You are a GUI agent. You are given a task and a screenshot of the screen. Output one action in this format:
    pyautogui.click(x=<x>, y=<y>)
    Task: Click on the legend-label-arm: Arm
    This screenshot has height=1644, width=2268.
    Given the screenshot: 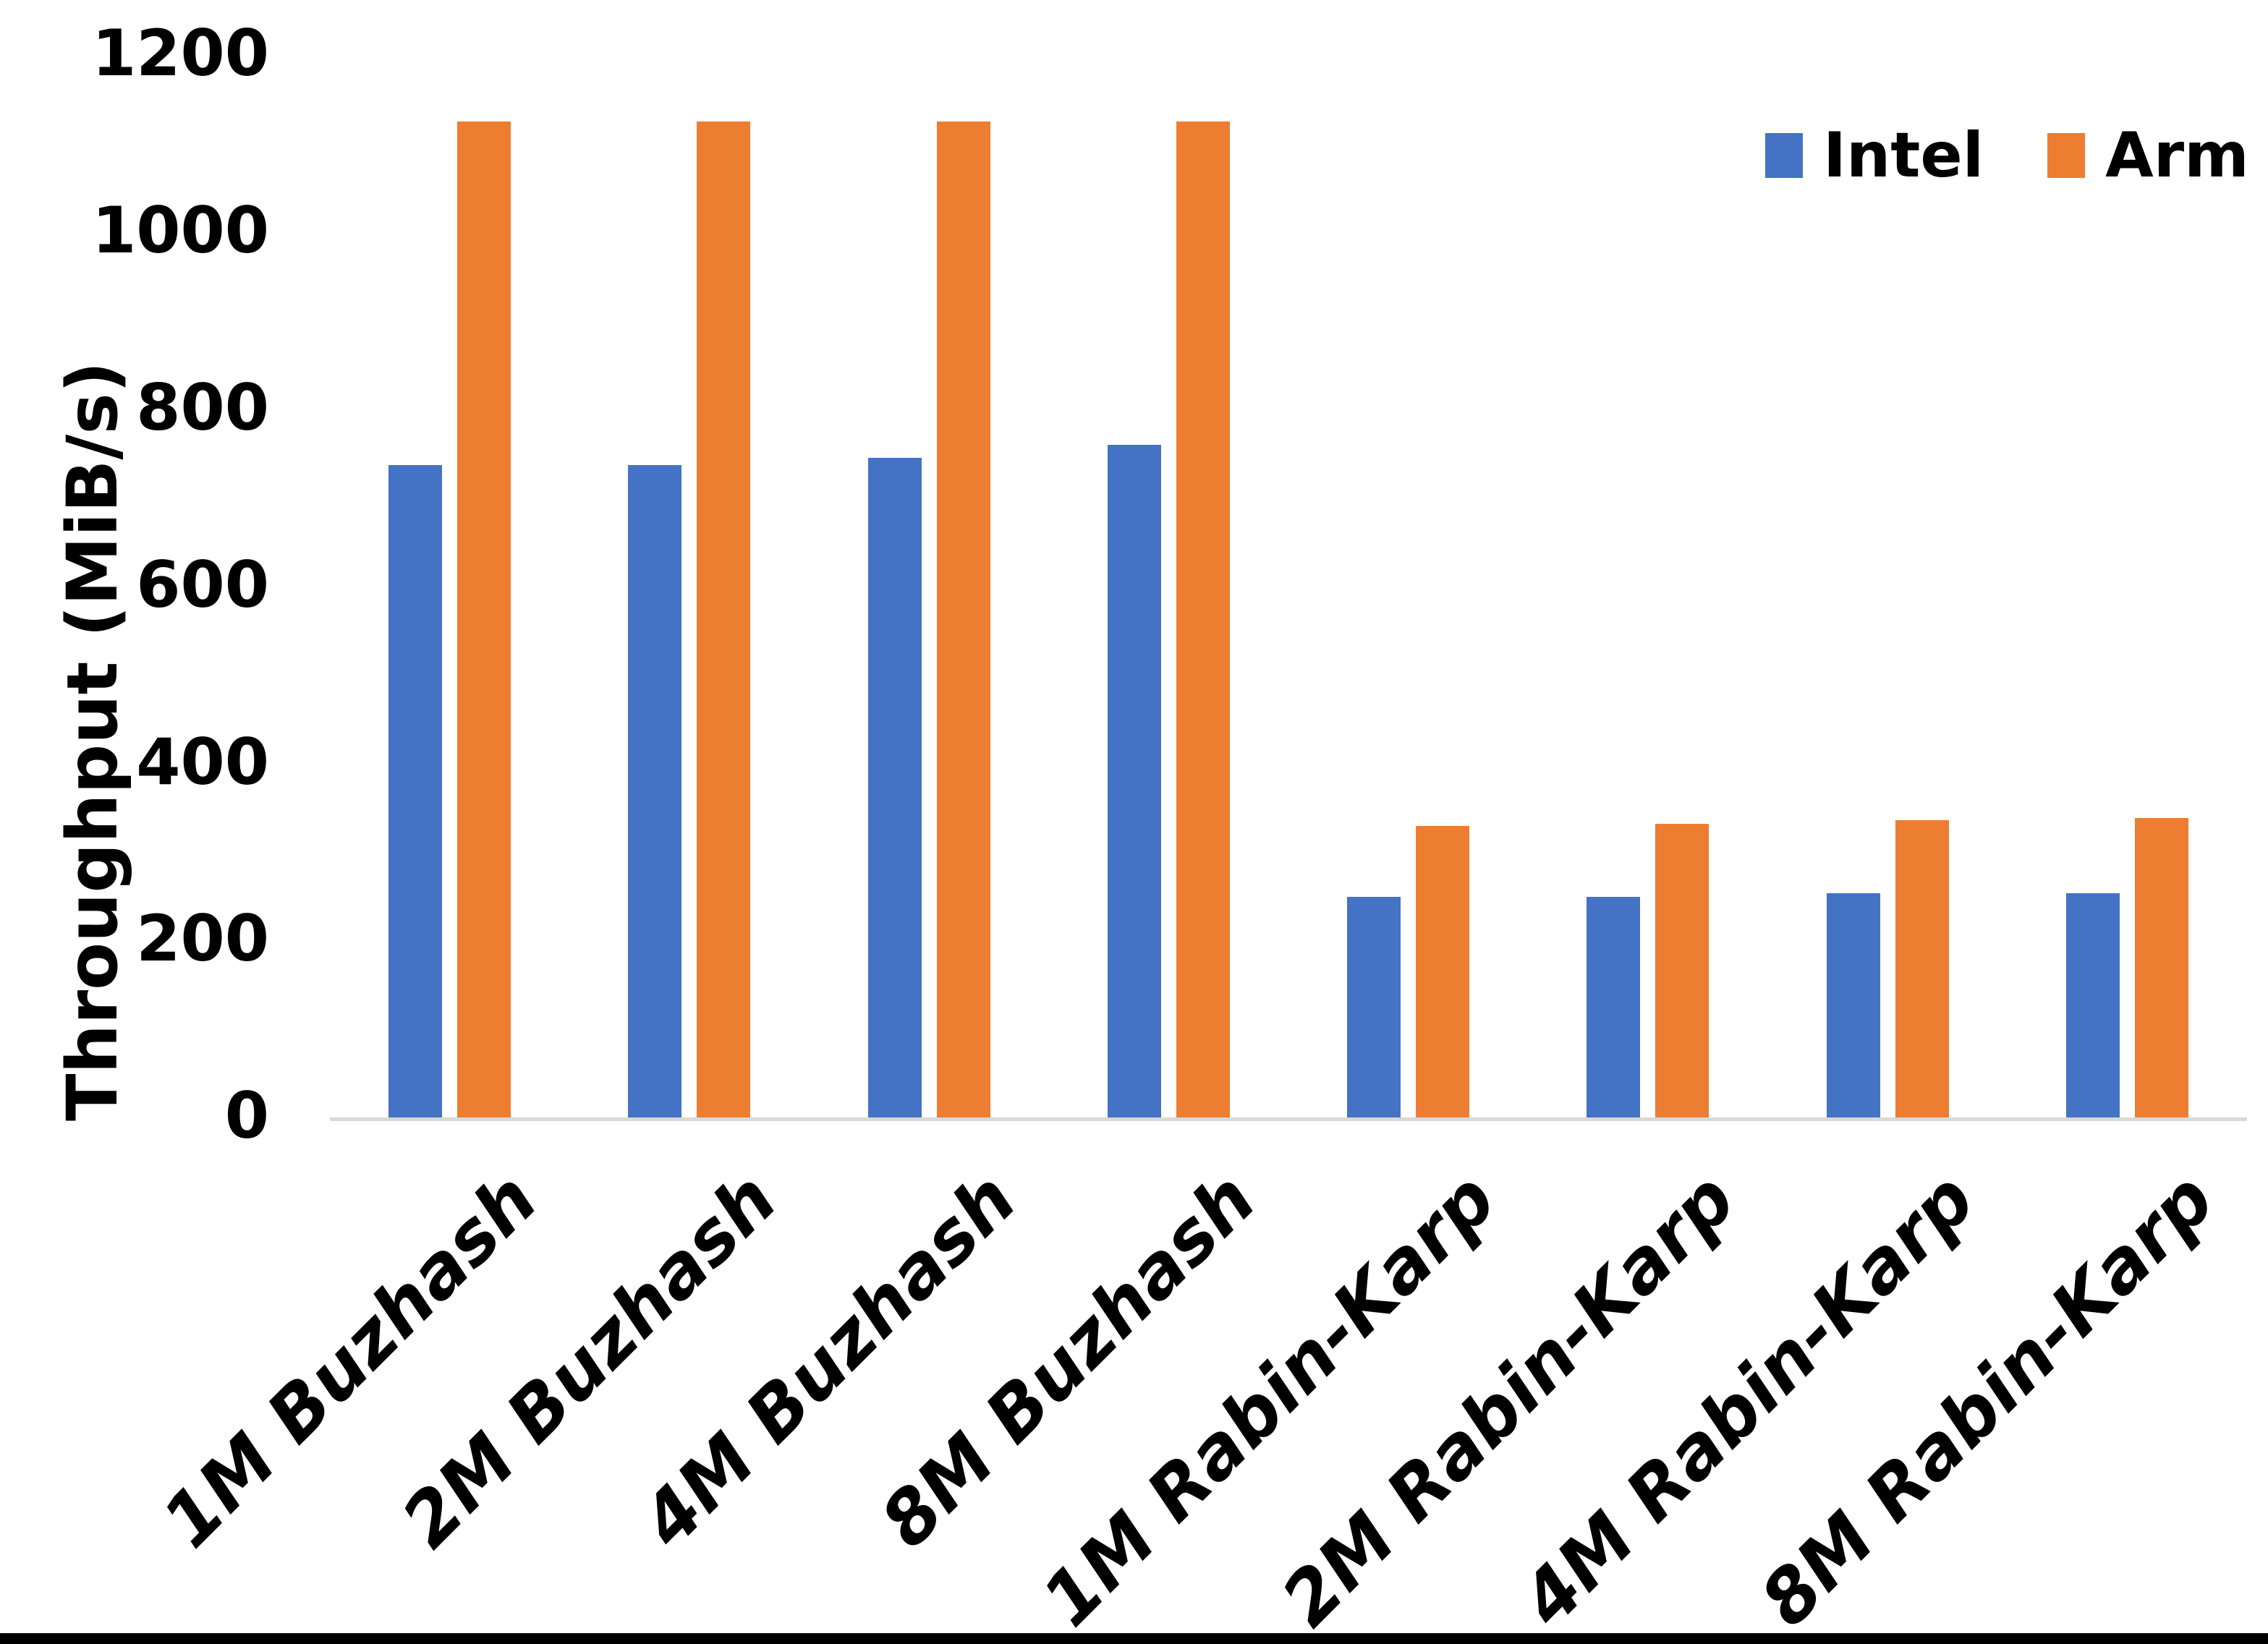 What is the action you would take?
    pyautogui.click(x=2177, y=155)
    